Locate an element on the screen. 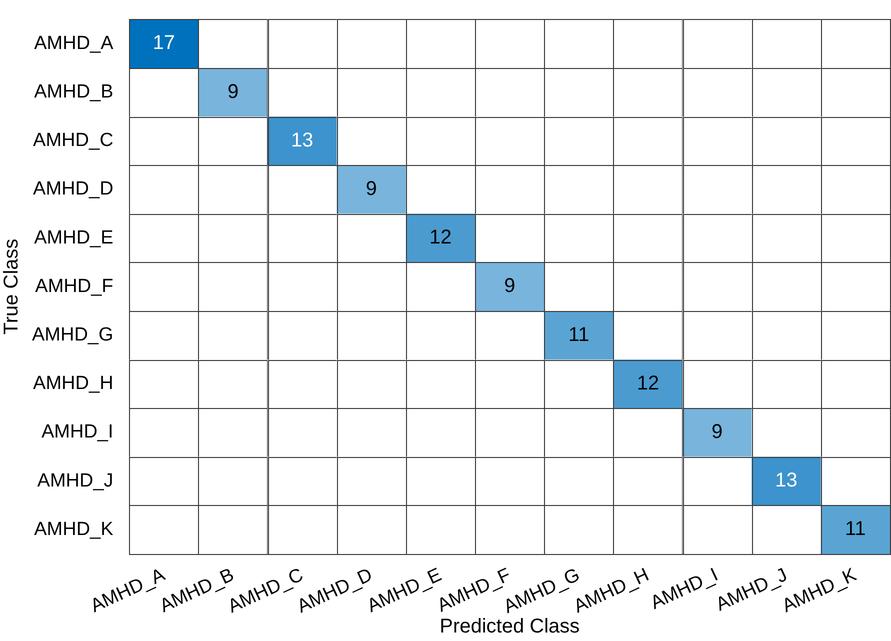 The image size is (891, 641). data-label: 17 is located at coordinates (163, 43).